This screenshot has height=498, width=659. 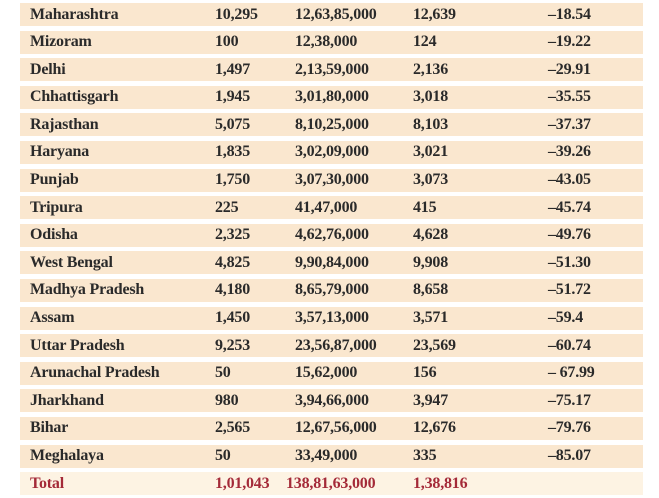 What do you see at coordinates (332, 290) in the screenshot?
I see `value-2: 8,65,79,000` at bounding box center [332, 290].